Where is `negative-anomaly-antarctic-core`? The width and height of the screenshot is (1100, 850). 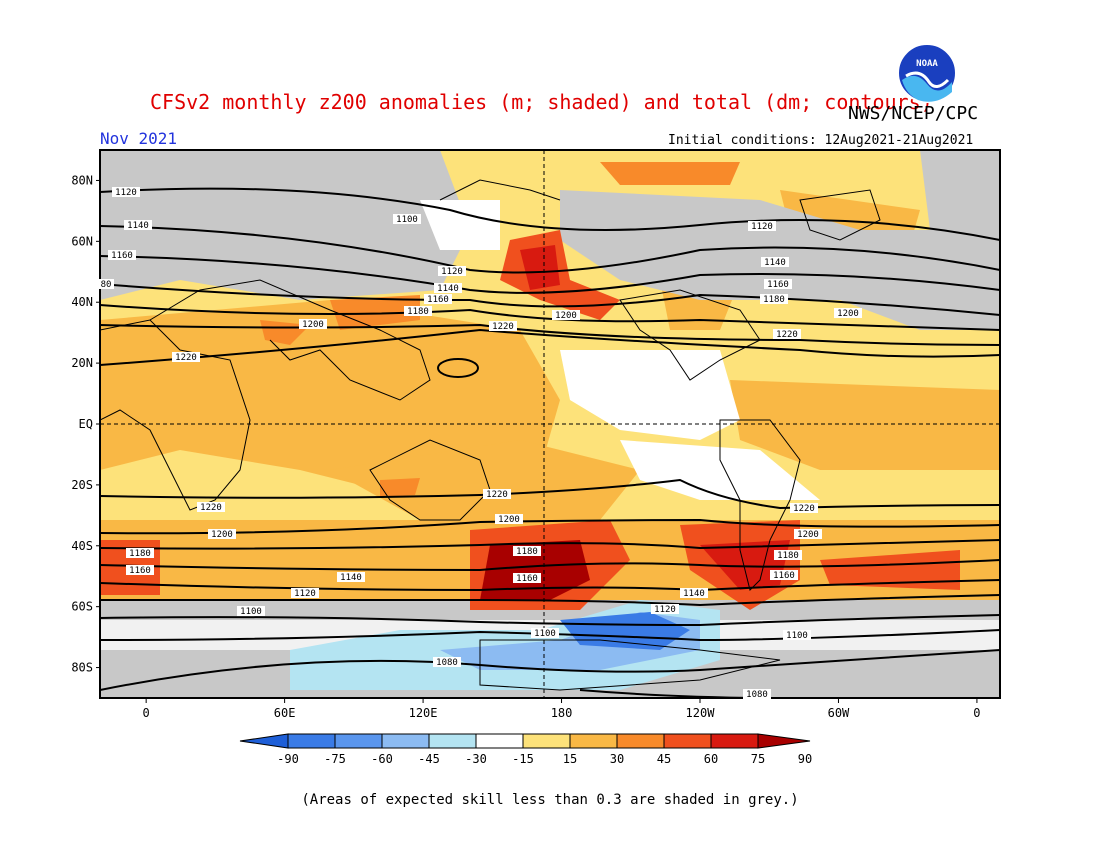 negative-anomaly-antarctic-core is located at coordinates (570, 641).